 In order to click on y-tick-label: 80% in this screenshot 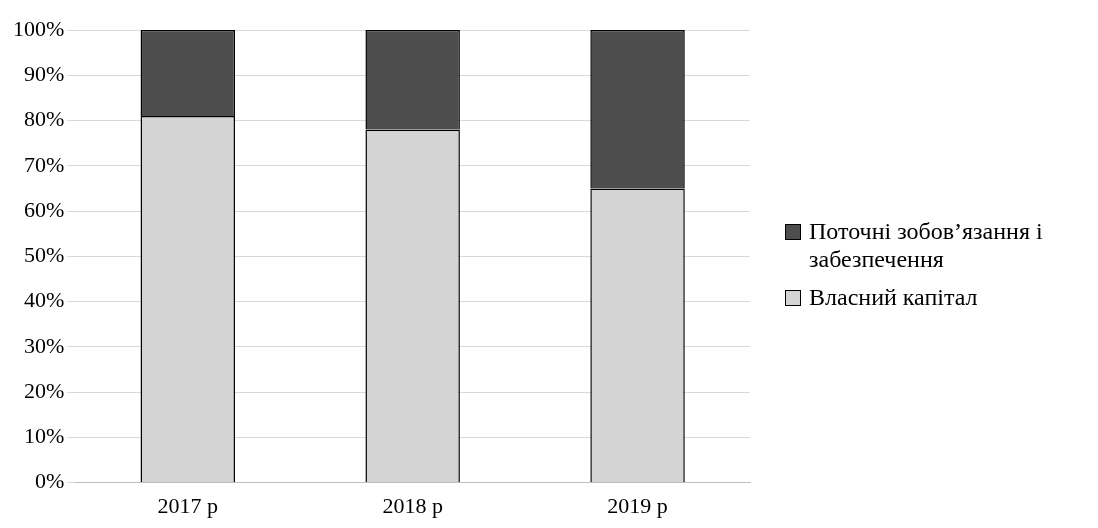, I will do `click(44, 119)`.